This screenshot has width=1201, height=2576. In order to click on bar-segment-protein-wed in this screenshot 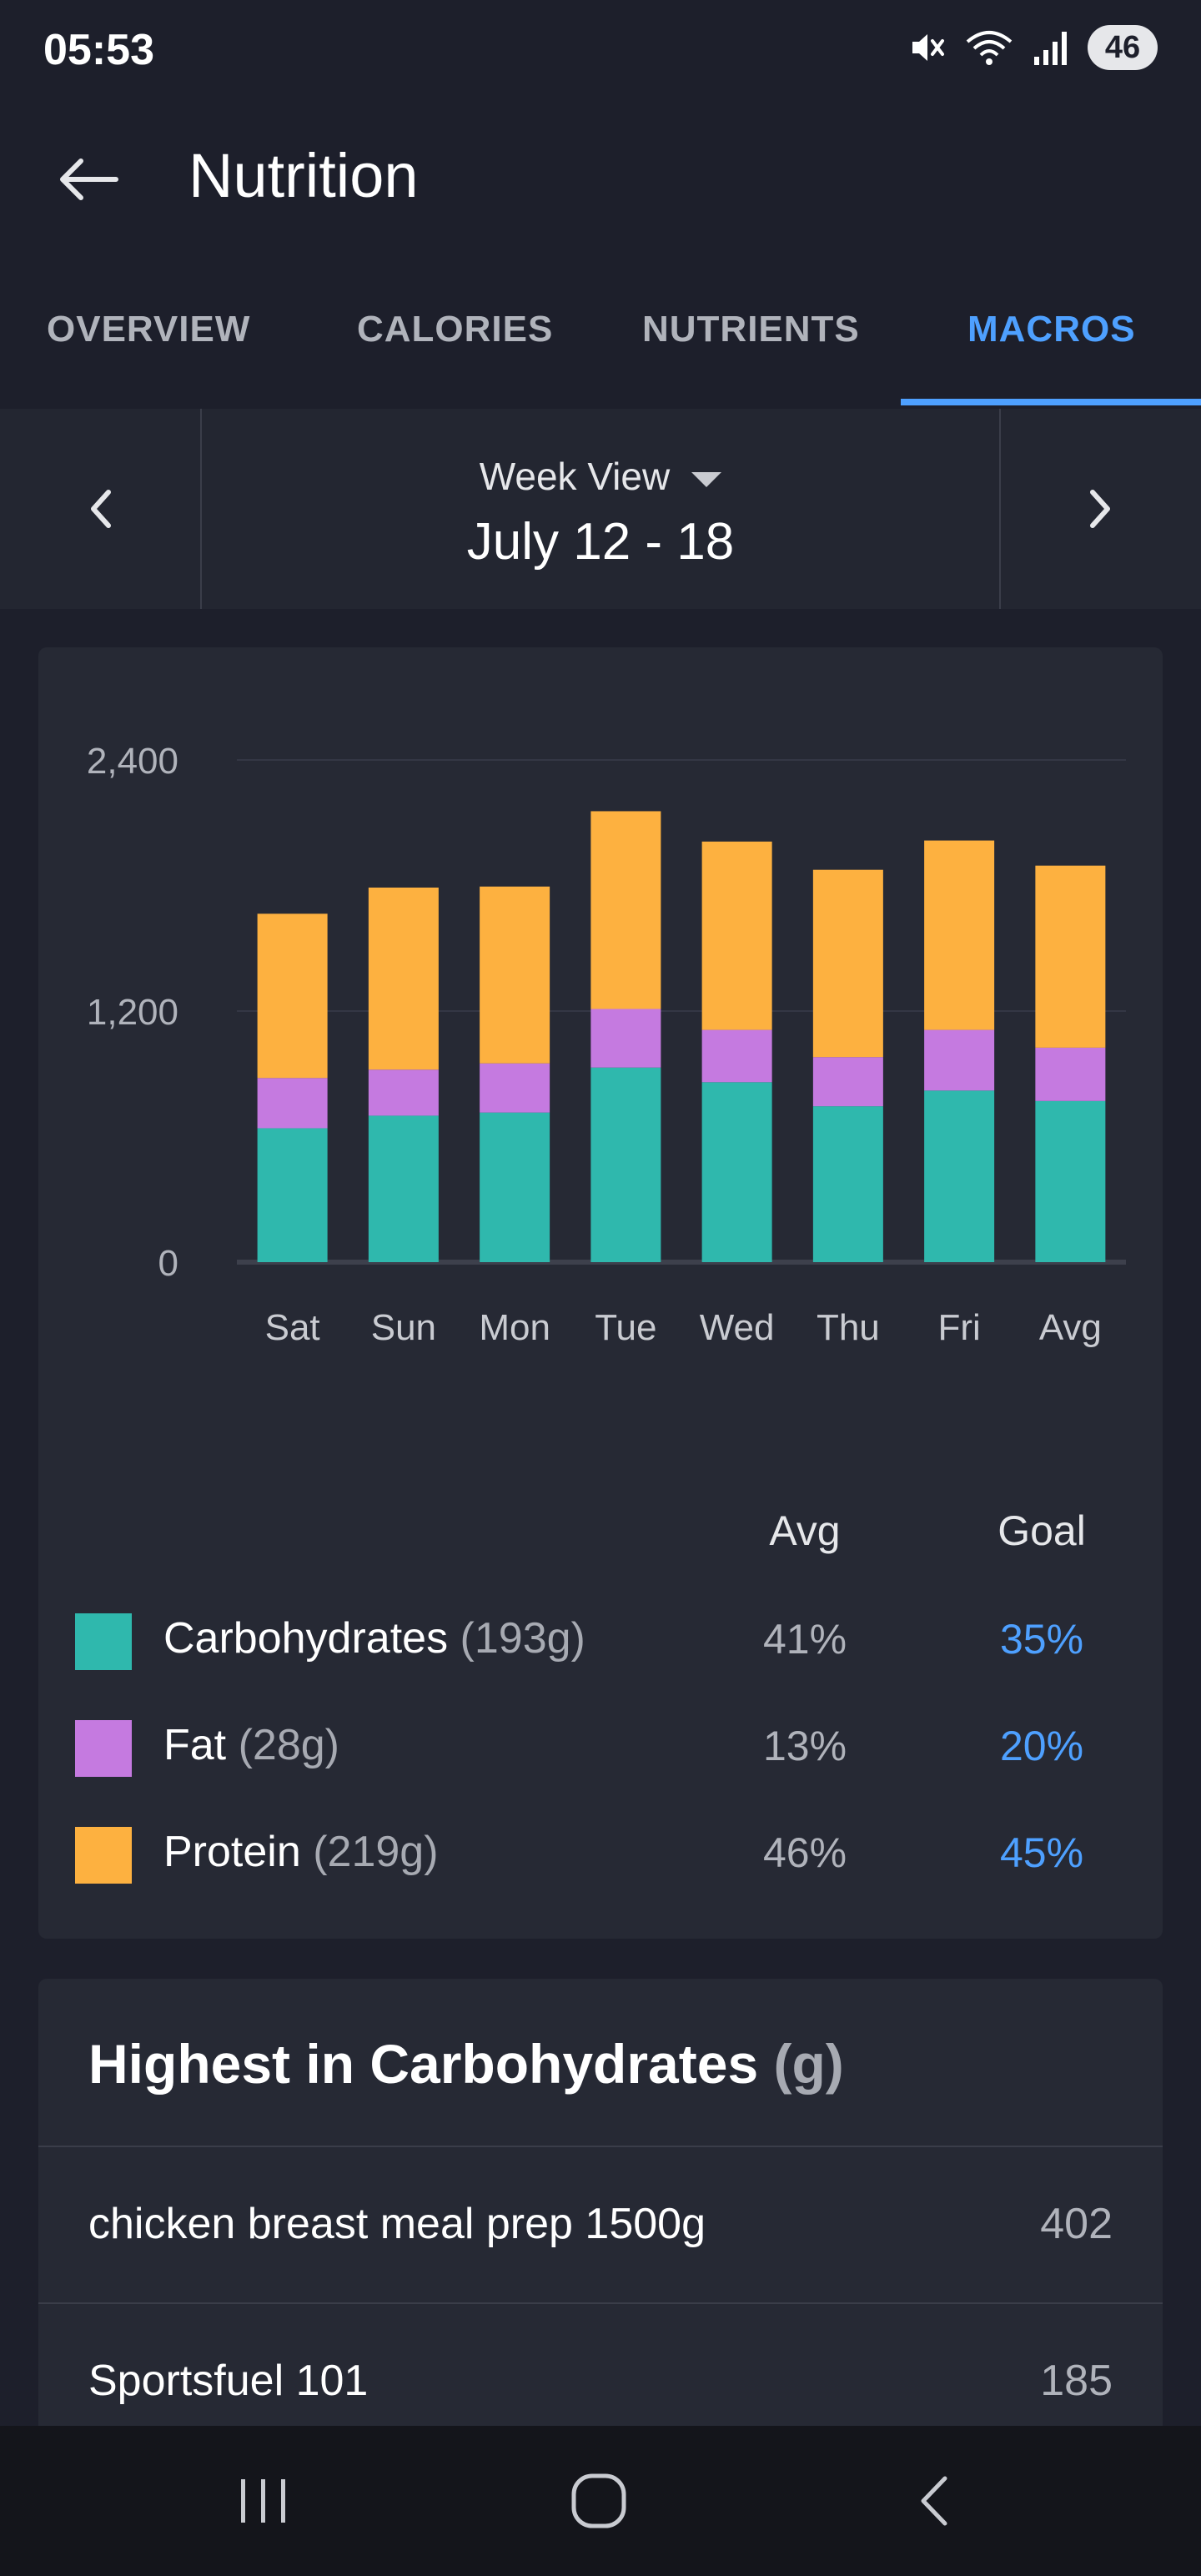, I will do `click(737, 935)`.